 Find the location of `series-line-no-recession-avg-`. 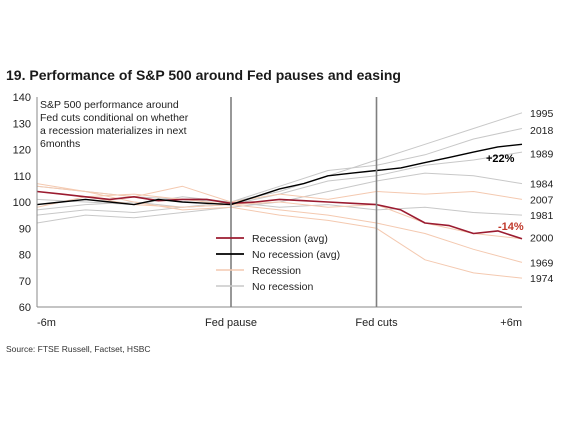

series-line-no-recession-avg- is located at coordinates (279, 174).